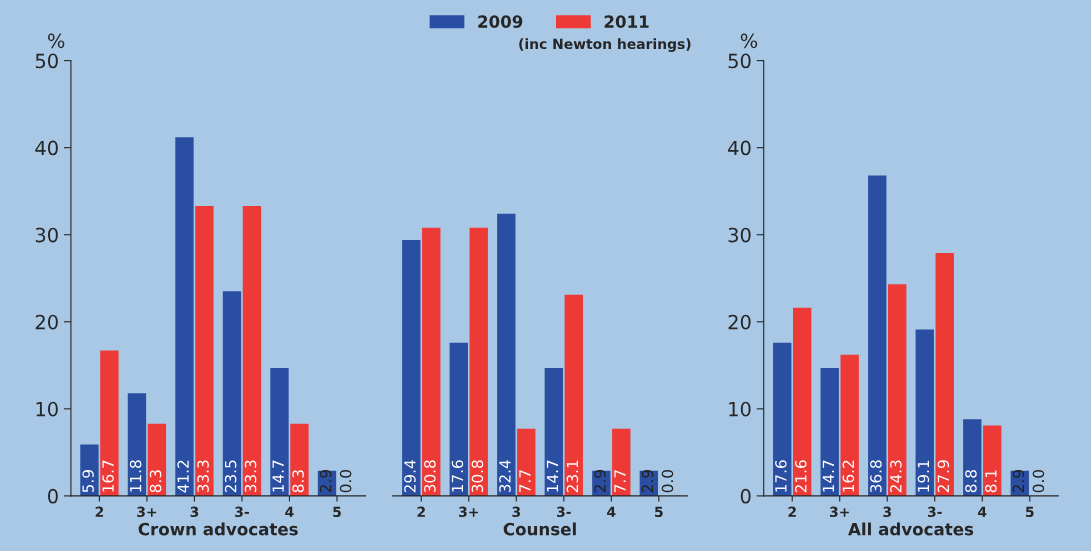 The width and height of the screenshot is (1091, 551). Describe the element at coordinates (911, 529) in the screenshot. I see `x-axis-title: All advocates` at that location.